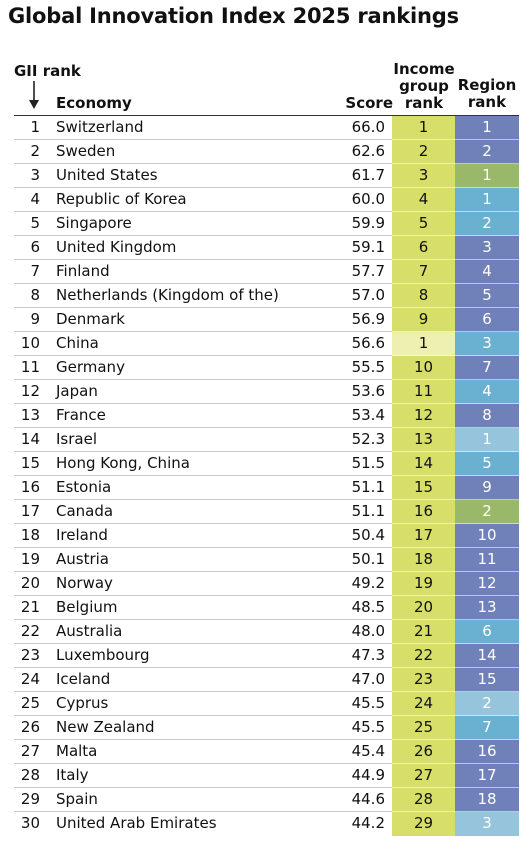 The image size is (531, 847). I want to click on gii-rank-cell: 14, so click(30, 439).